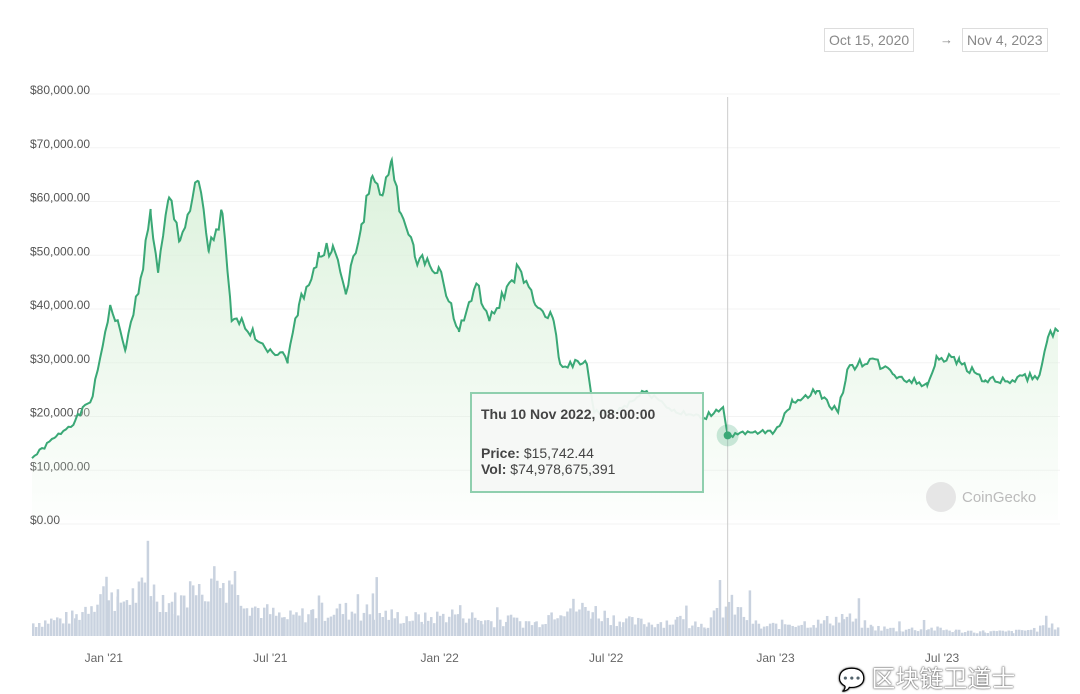  I want to click on y-tick-label: $40,000.00, so click(60, 305).